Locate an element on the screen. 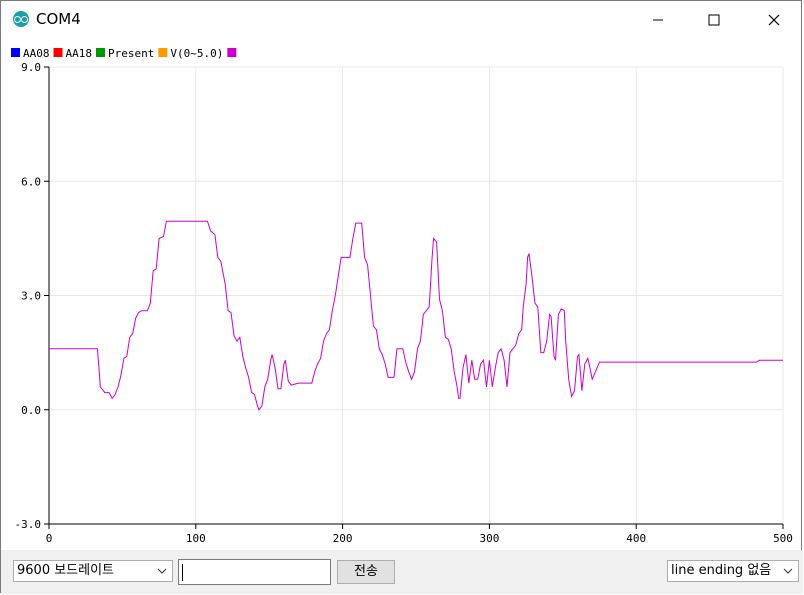 This screenshot has width=804, height=595. title-bar: COM4 is located at coordinates (401, 20).